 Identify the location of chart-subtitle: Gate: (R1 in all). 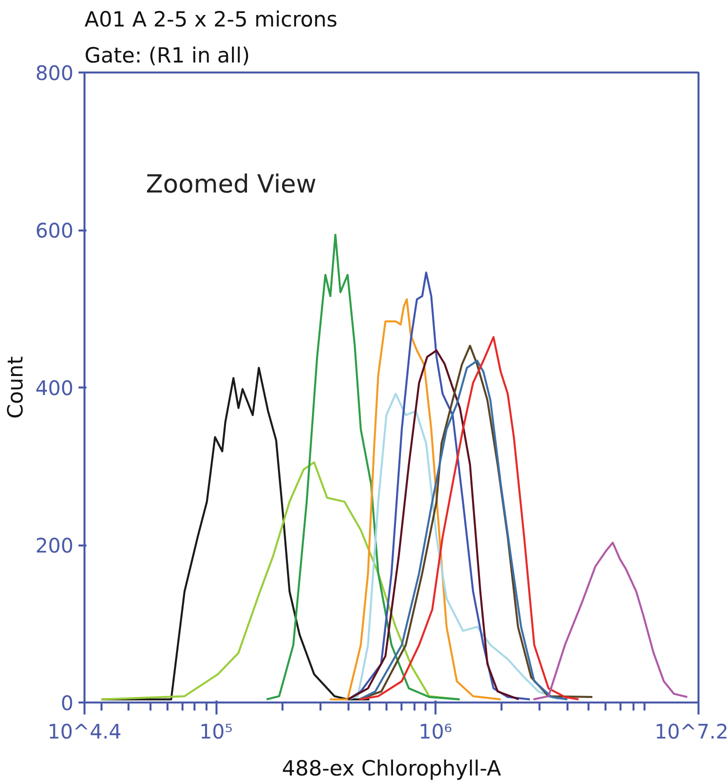
(167, 56).